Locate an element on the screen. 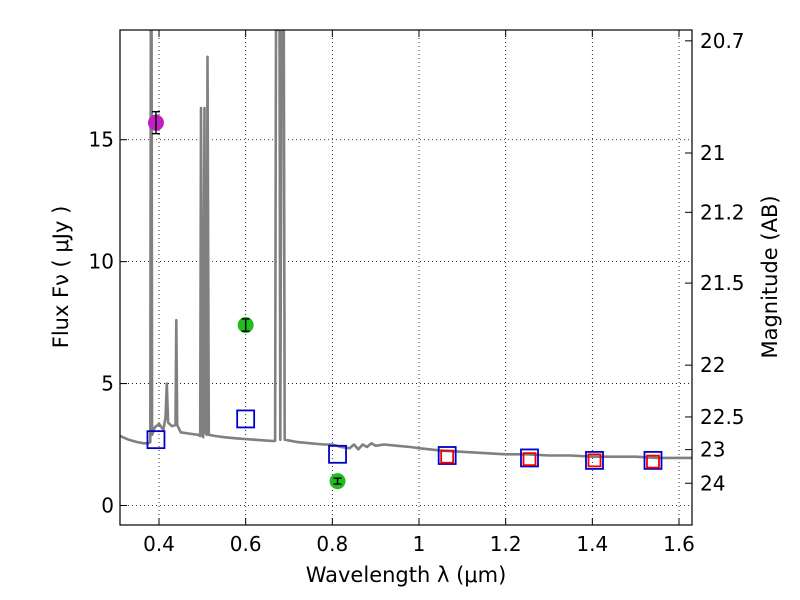 The image size is (800, 600). y2-axis-title: Magnitude (AB) is located at coordinates (770, 276).